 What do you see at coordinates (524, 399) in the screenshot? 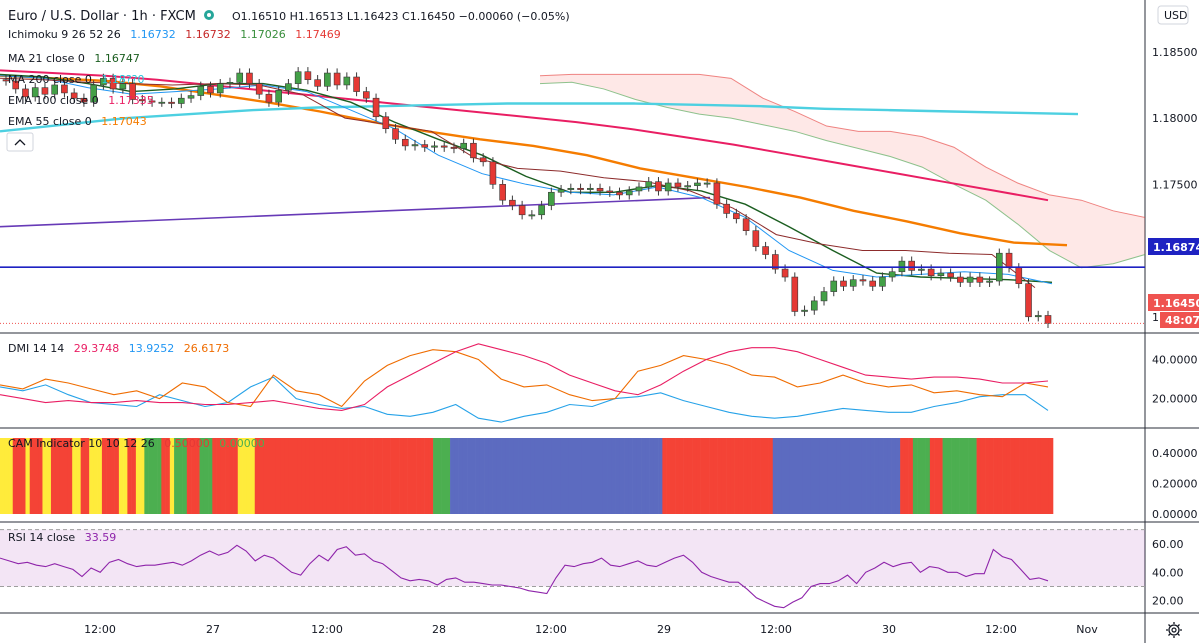
I see `dmi-line-di` at bounding box center [524, 399].